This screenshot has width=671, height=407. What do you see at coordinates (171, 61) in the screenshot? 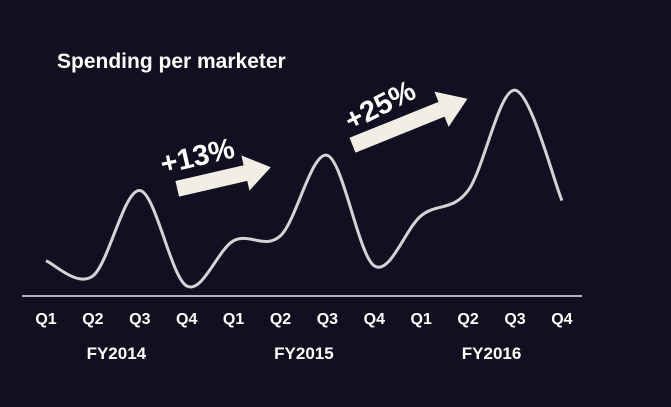
I see `chart-title: Spending per marketer` at bounding box center [171, 61].